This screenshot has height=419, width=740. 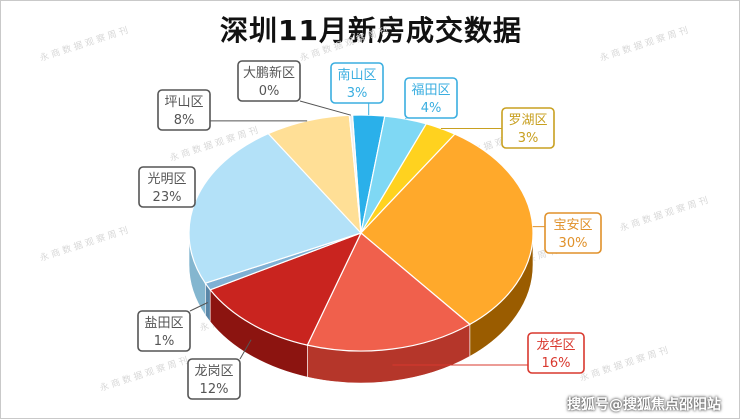 I want to click on leader-line-大鹏新区, so click(x=325, y=108).